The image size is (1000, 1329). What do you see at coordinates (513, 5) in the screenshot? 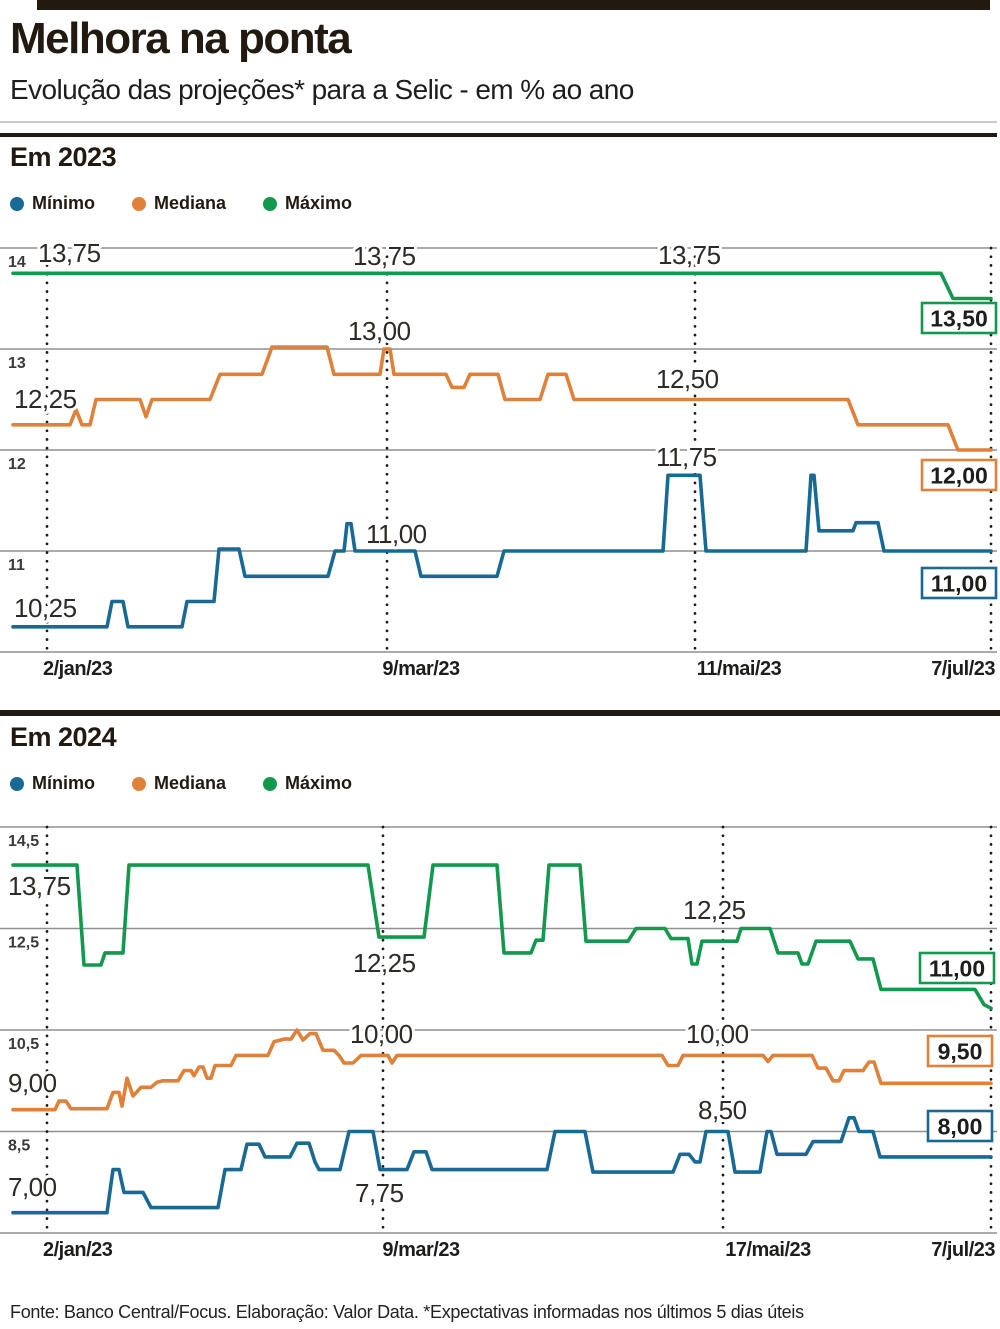
I see `top-black-bar` at bounding box center [513, 5].